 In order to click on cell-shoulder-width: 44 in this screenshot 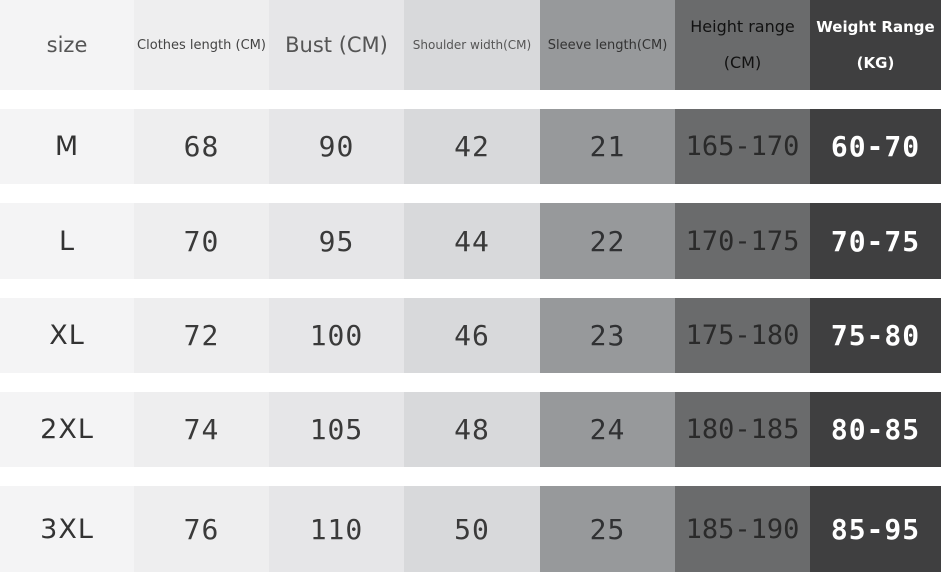, I will do `click(472, 241)`.